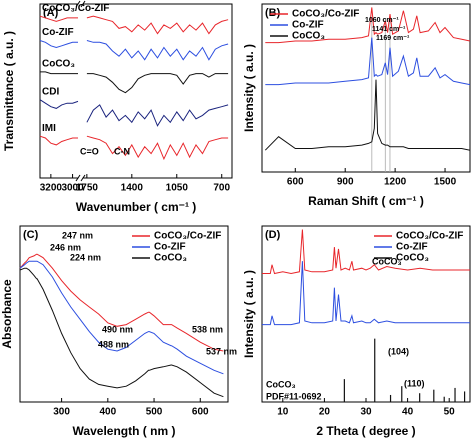  Describe the element at coordinates (273, 13) in the screenshot. I see `panel-label: (B)` at that location.